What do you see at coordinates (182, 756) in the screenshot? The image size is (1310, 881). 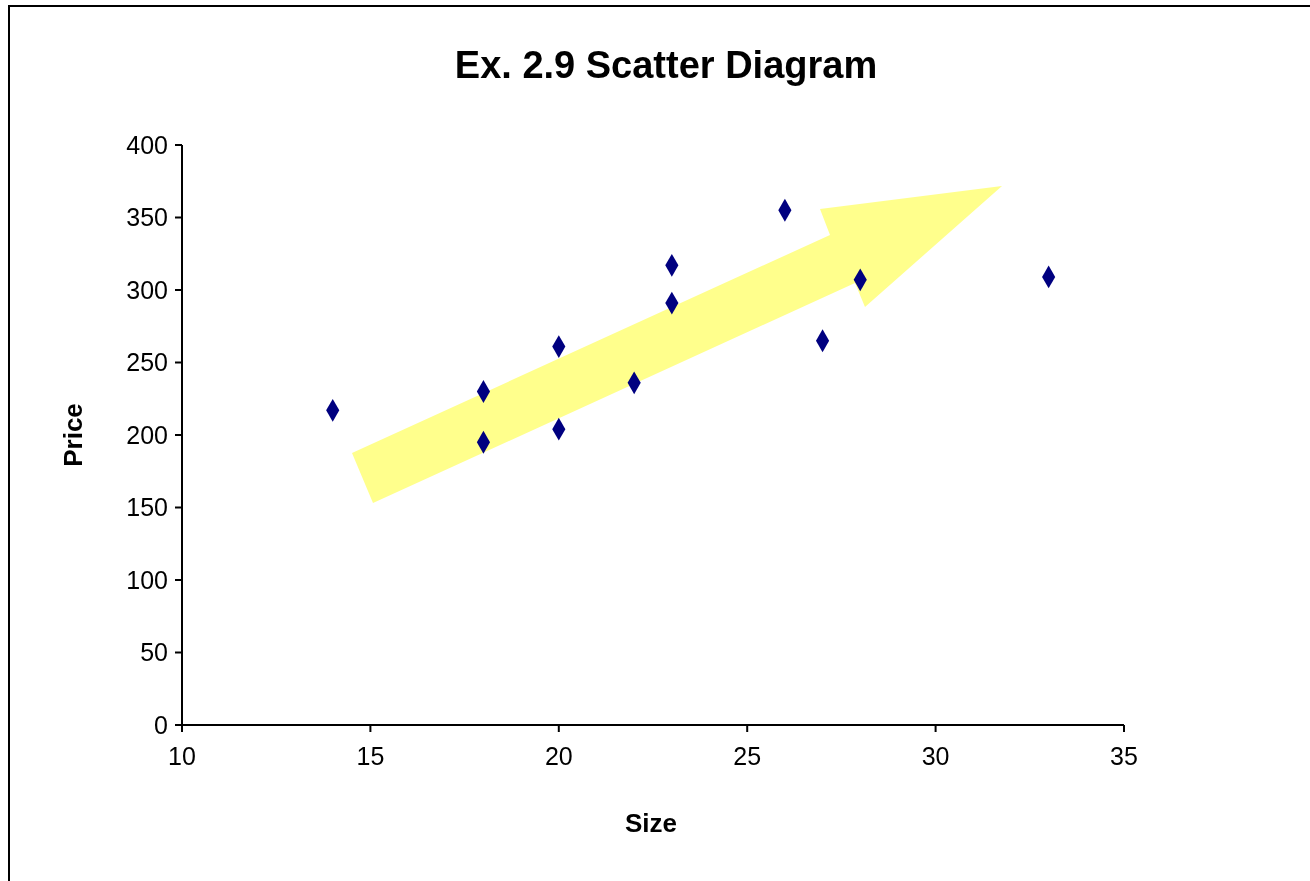 I see `x-tick-label: 10` at bounding box center [182, 756].